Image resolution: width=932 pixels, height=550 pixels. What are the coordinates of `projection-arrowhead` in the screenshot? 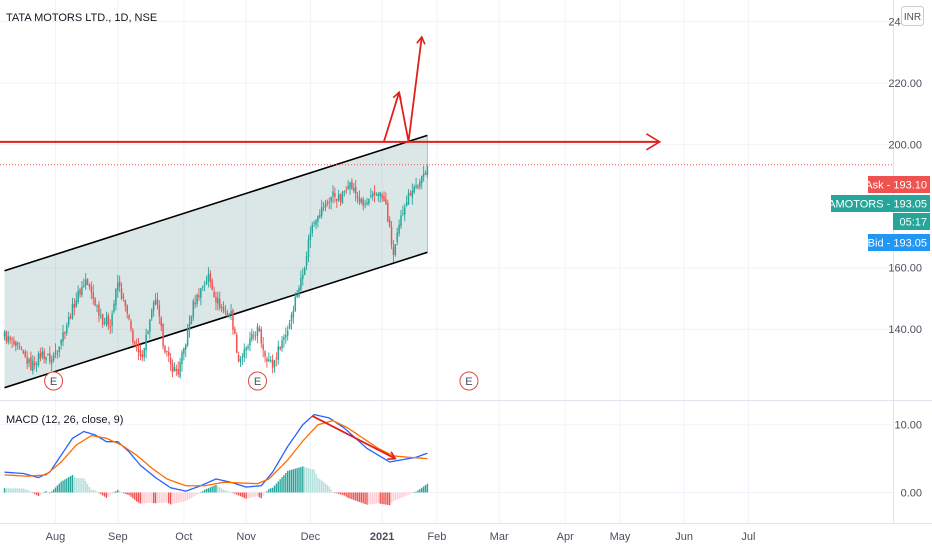 It's located at (421, 40).